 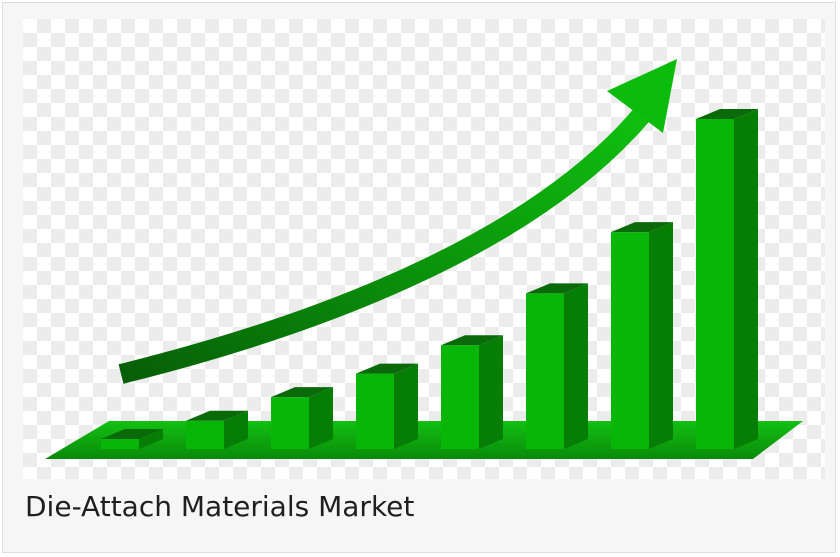 I want to click on trend-arrow-head, so click(x=642, y=96).